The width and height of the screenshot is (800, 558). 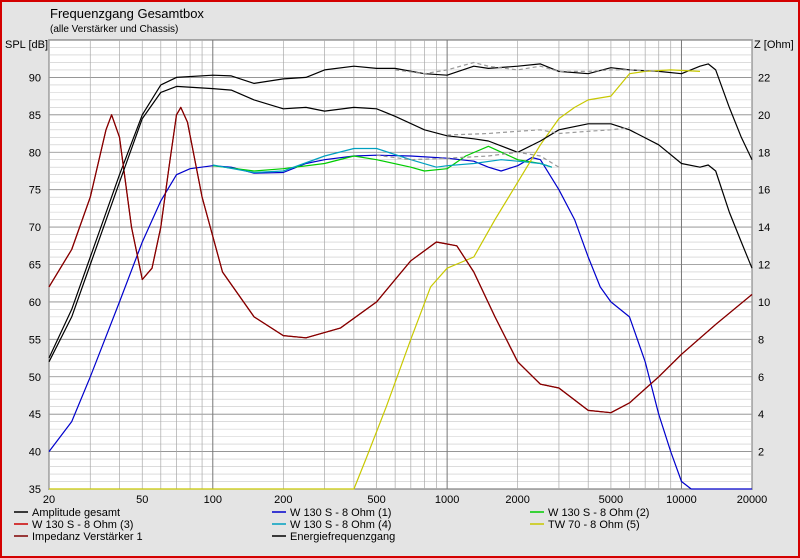 What do you see at coordinates (598, 513) in the screenshot?
I see `legend-label: W 130 S - 8 Ohm (2)` at bounding box center [598, 513].